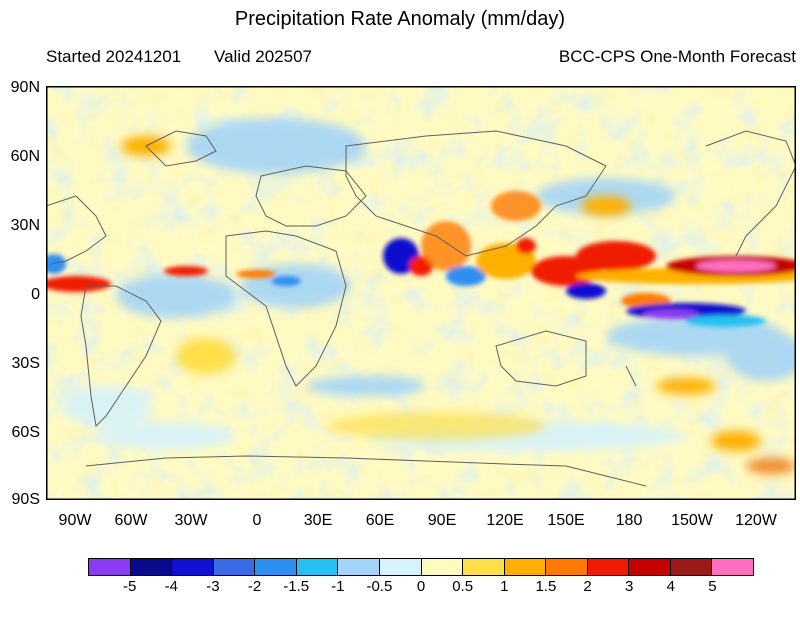 This screenshot has height=617, width=800. I want to click on lon-label-120w: 120W, so click(756, 520).